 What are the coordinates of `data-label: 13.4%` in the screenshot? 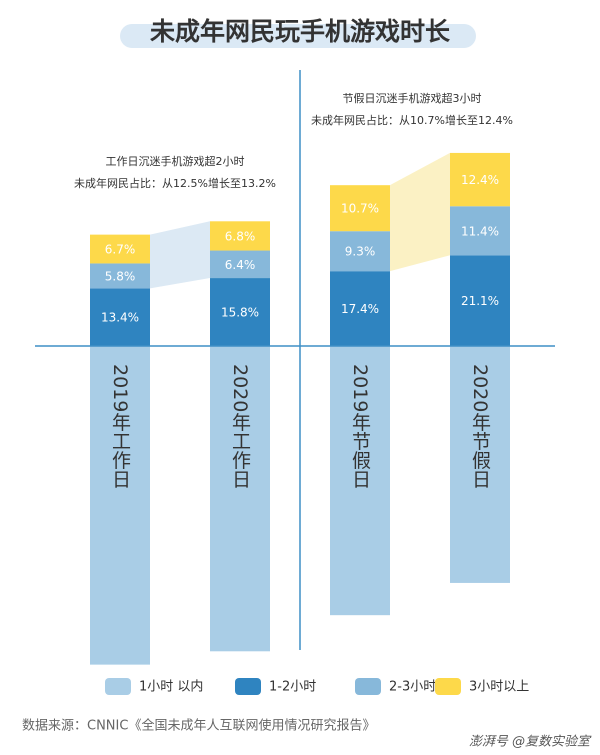 It's located at (120, 318).